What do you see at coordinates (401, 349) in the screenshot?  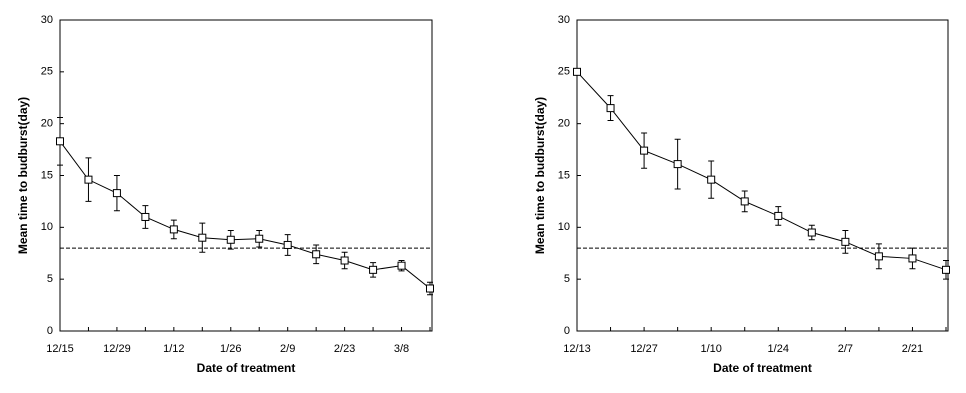 I see `x-tick-label: 3/8` at bounding box center [401, 349].